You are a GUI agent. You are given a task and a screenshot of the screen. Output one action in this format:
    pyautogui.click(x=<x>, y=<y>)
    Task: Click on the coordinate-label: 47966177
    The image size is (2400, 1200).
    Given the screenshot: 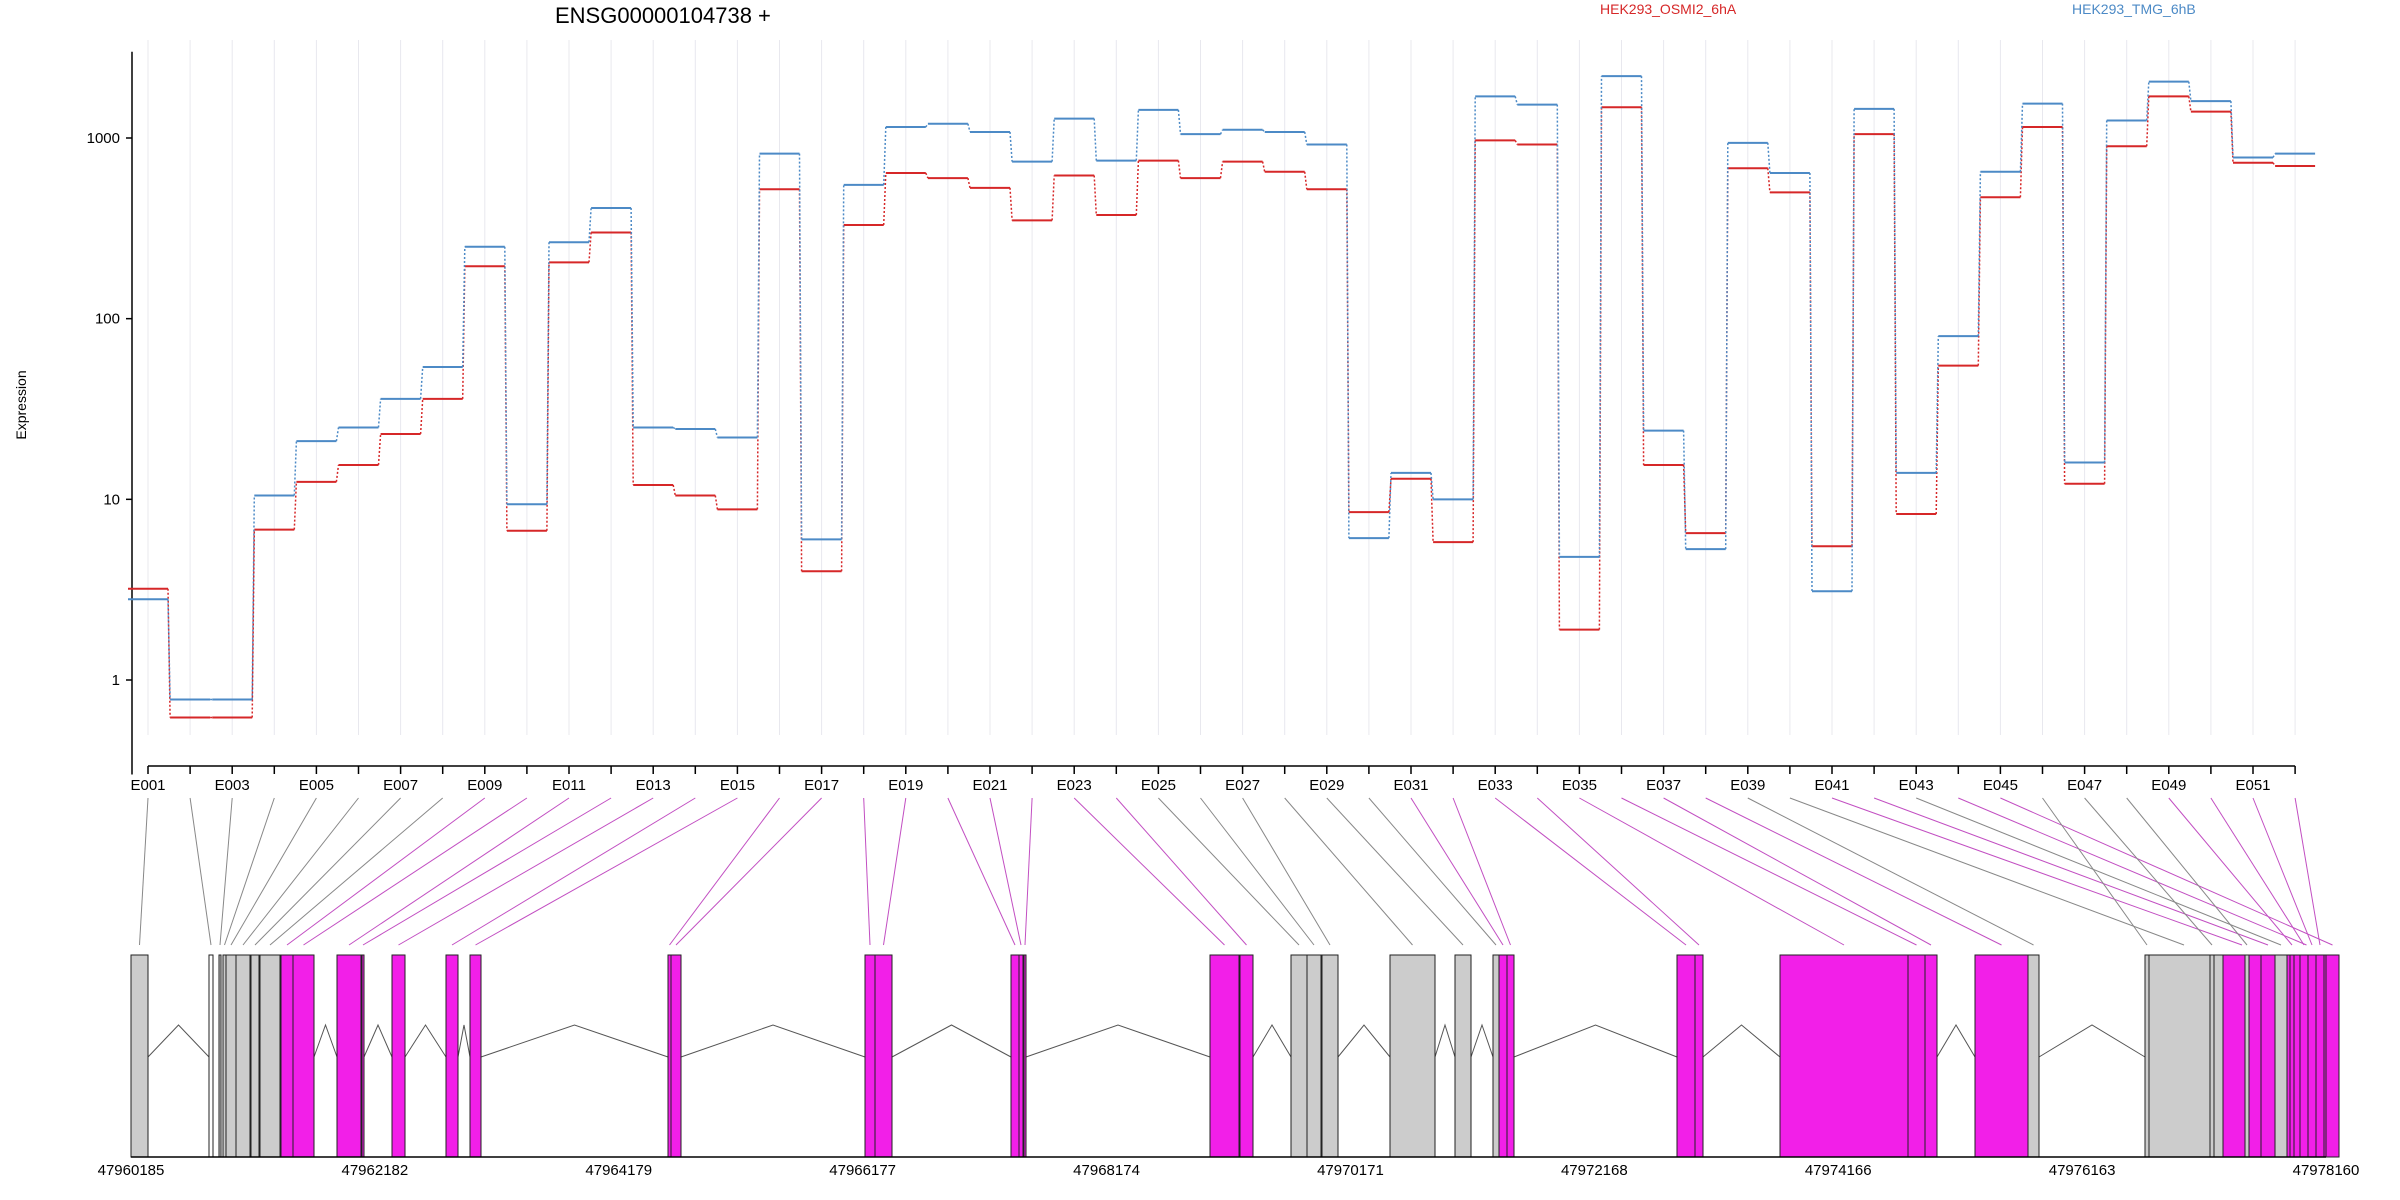 What is the action you would take?
    pyautogui.click(x=862, y=1170)
    